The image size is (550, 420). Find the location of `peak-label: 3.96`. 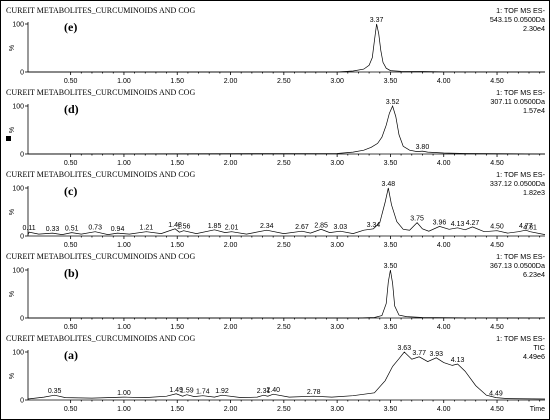

peak-label: 3.96 is located at coordinates (440, 222).